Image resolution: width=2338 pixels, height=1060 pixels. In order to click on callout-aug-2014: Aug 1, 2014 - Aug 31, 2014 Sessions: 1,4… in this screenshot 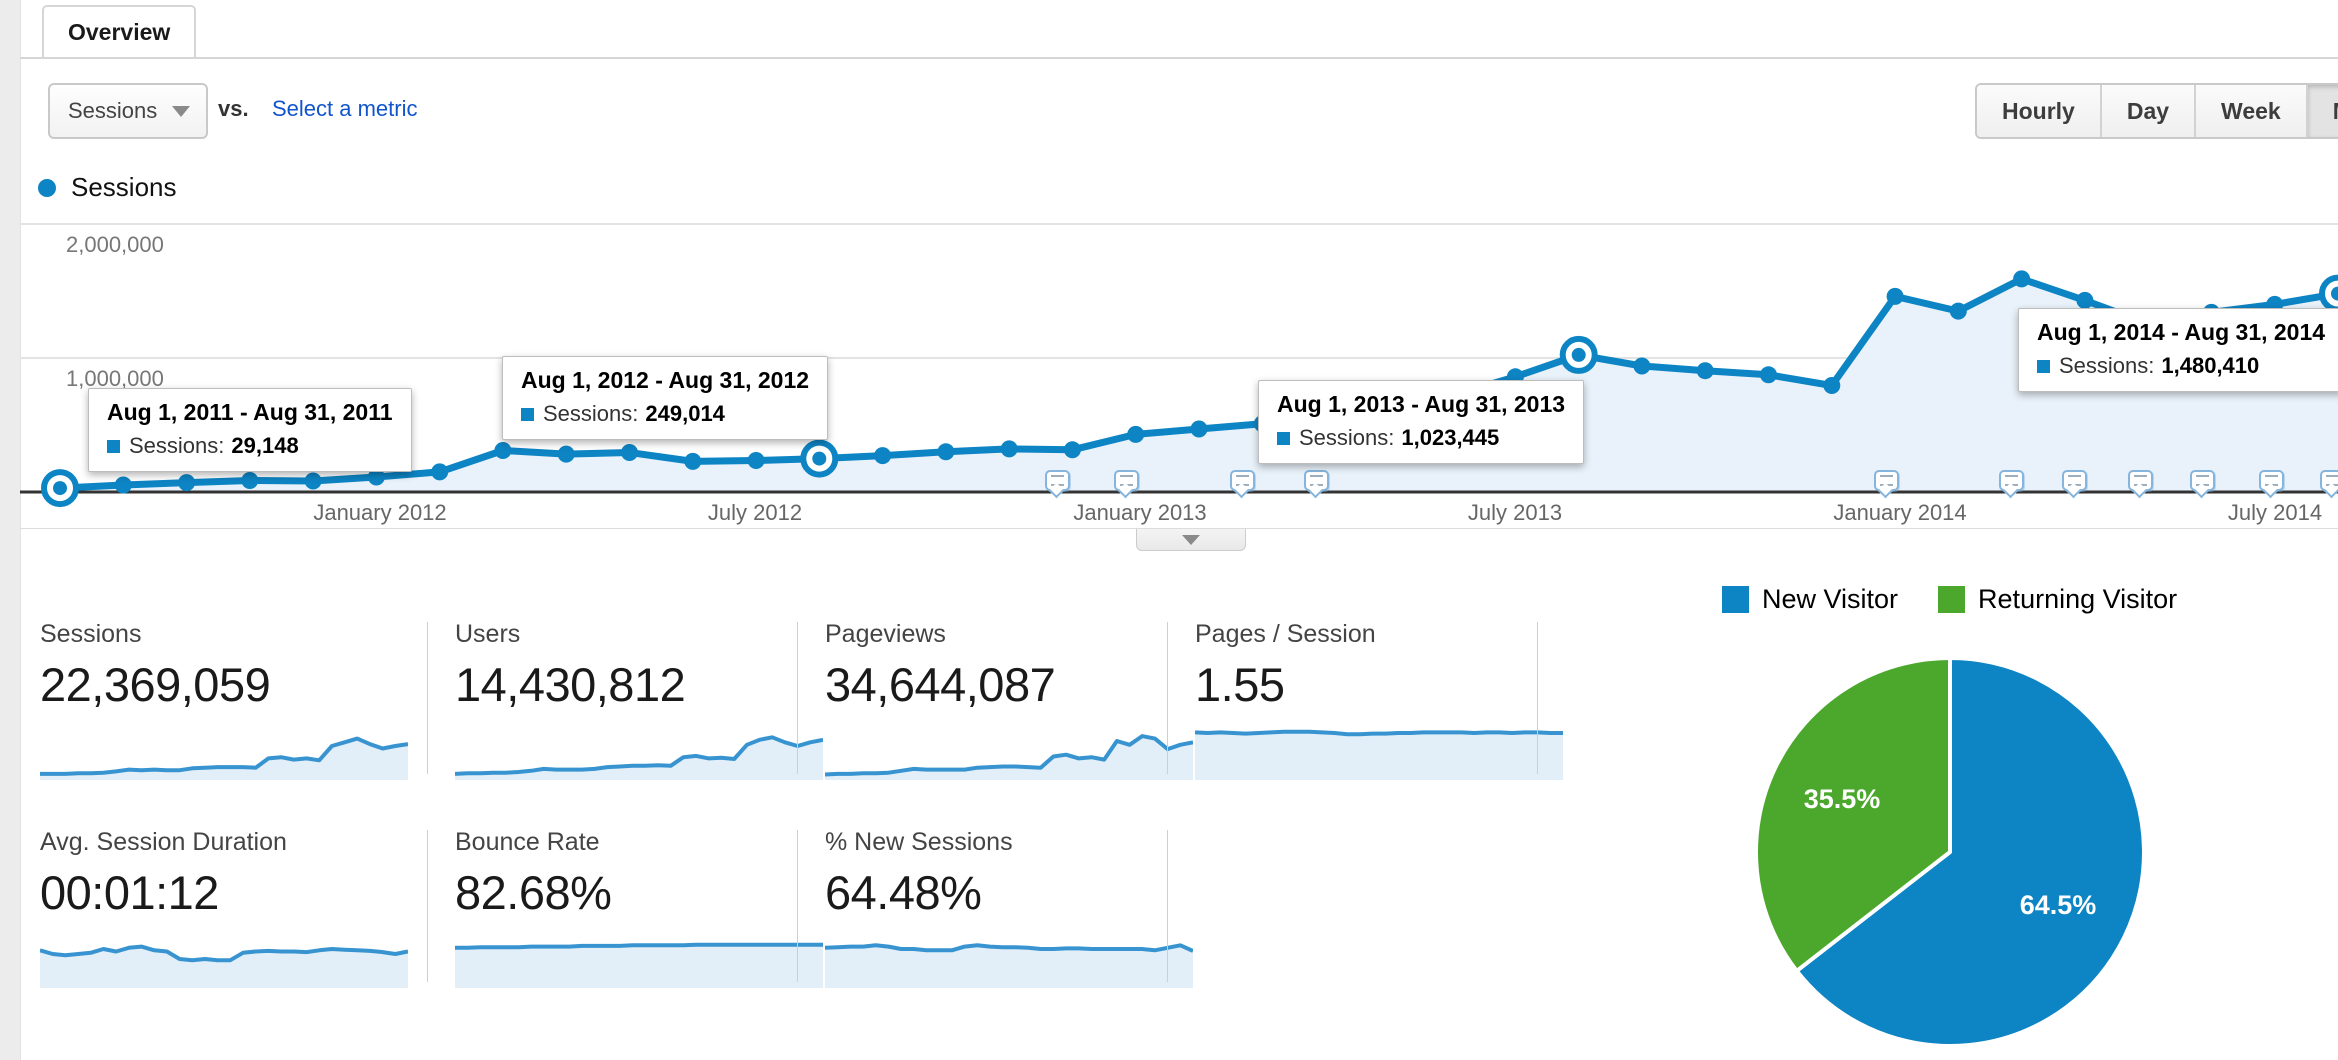, I will do `click(2178, 350)`.